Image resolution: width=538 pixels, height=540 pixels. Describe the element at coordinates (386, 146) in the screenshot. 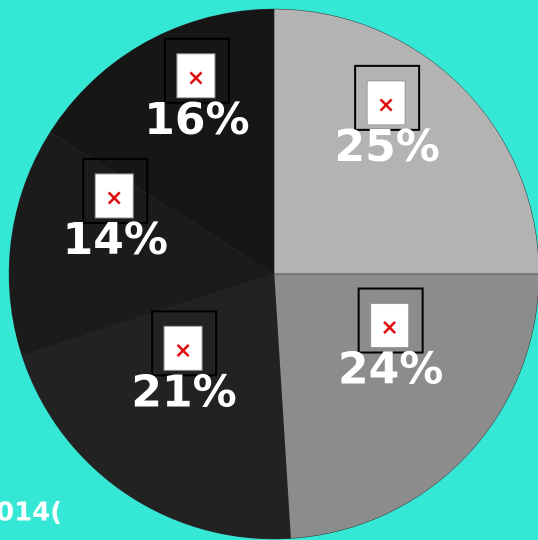

I see `data-label: 25%` at that location.